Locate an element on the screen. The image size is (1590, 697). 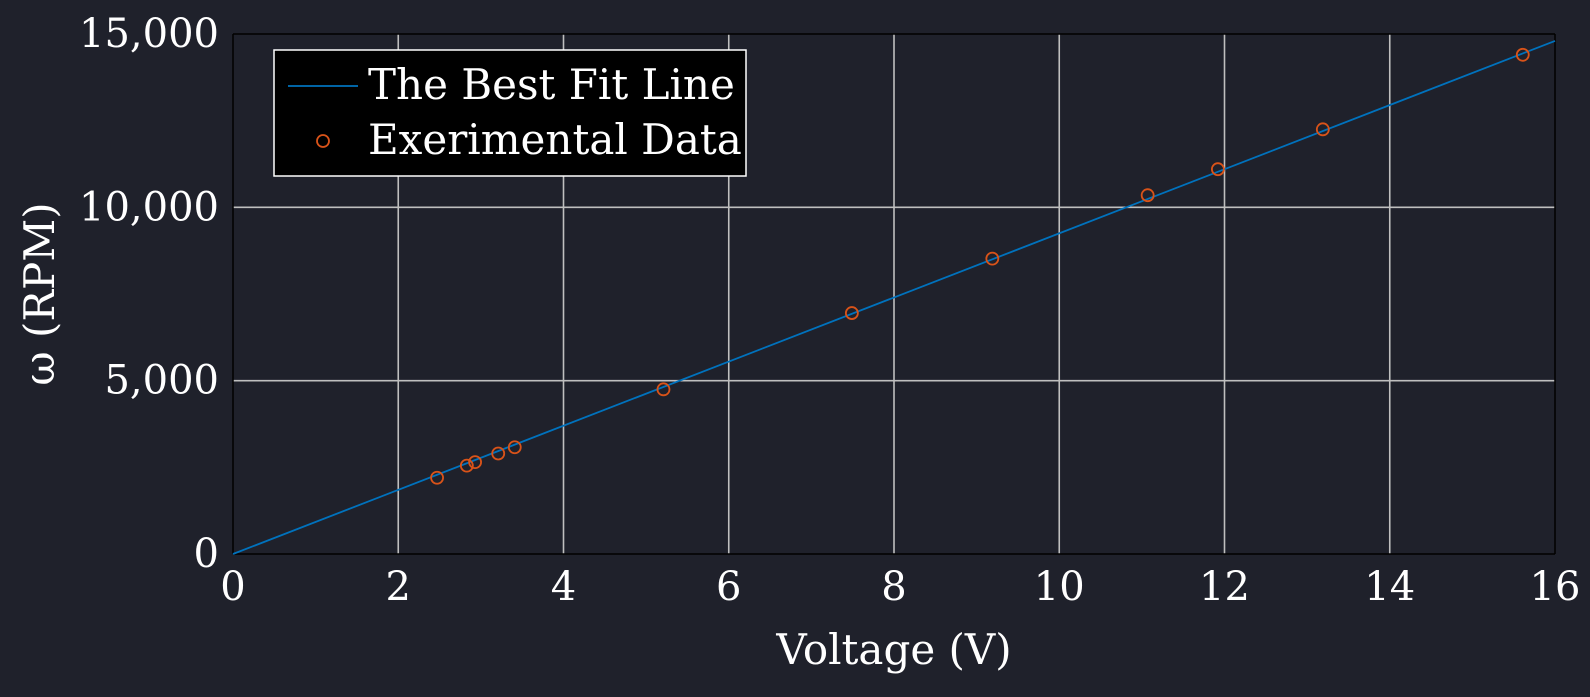
legend-label-experimental: Exerimental Data is located at coordinates (555, 139).